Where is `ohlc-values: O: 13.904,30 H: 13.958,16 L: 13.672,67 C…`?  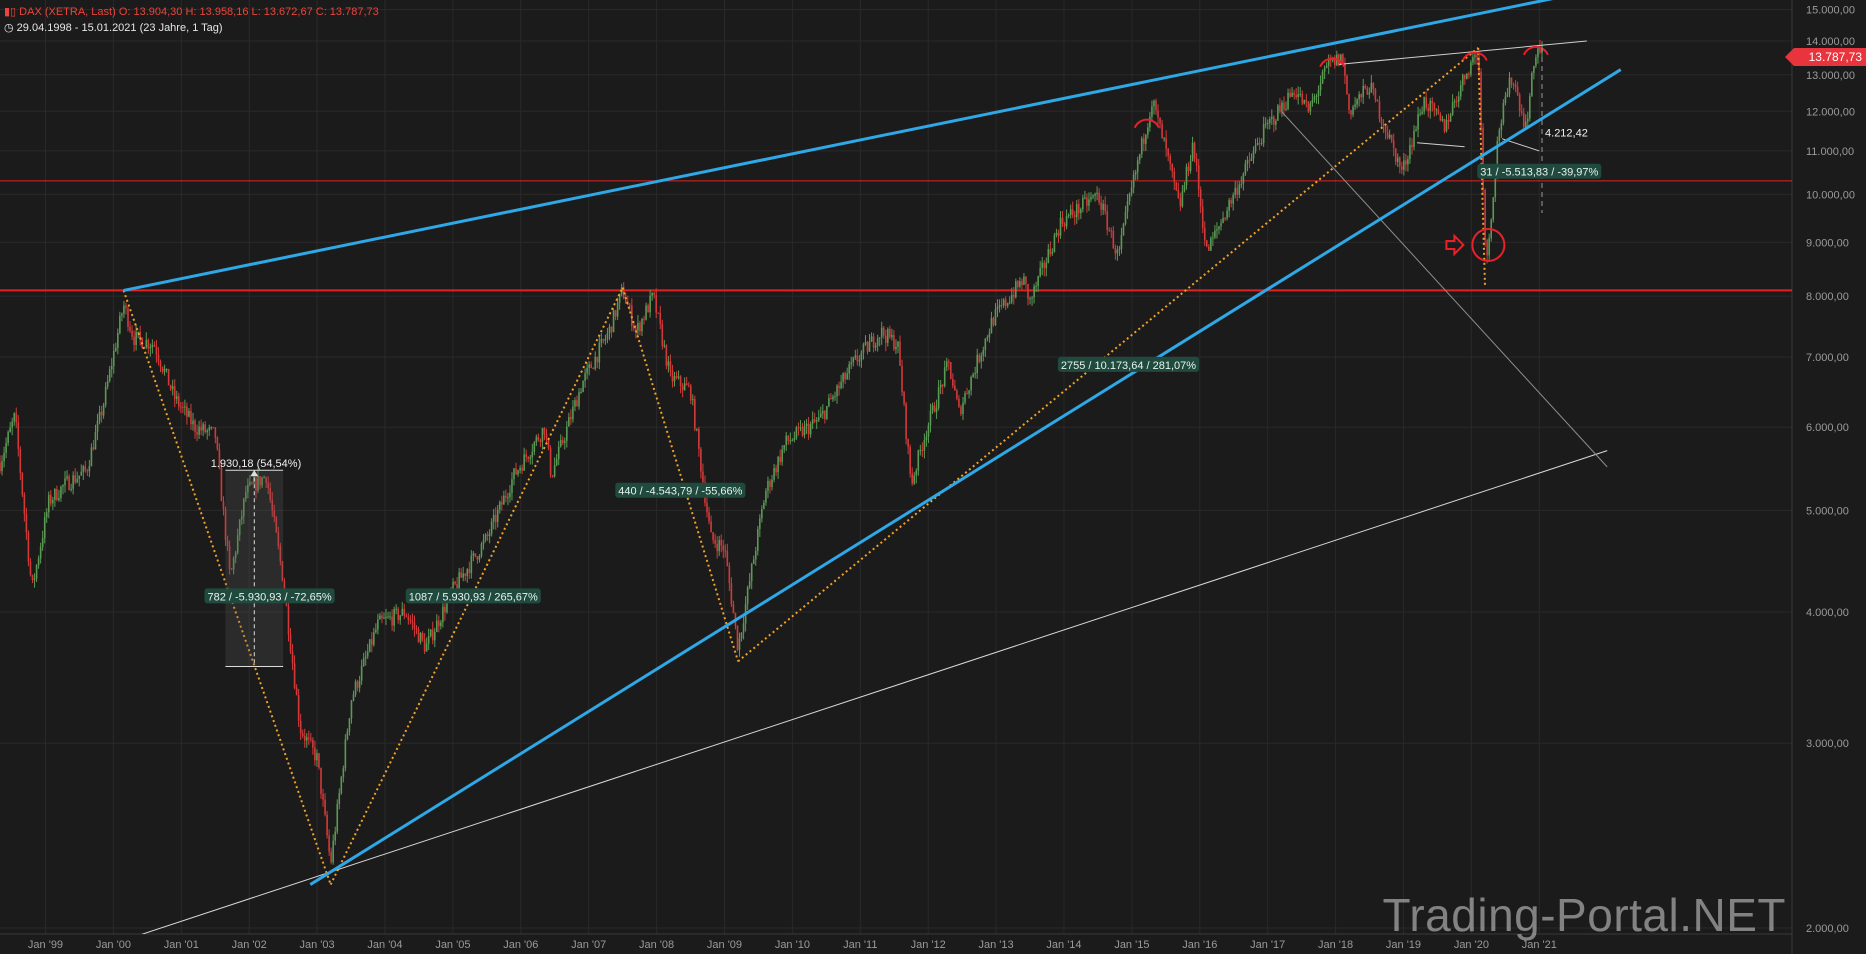
ohlc-values: O: 13.904,30 H: 13.958,16 L: 13.672,67 C… is located at coordinates (248, 12).